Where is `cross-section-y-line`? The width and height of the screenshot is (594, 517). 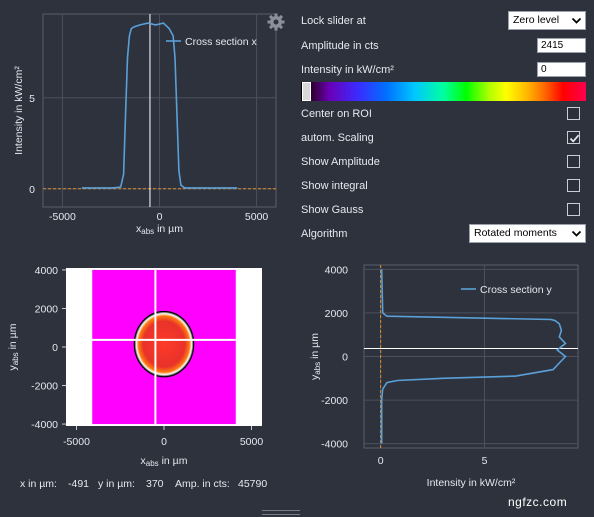 cross-section-y-line is located at coordinates (473, 356).